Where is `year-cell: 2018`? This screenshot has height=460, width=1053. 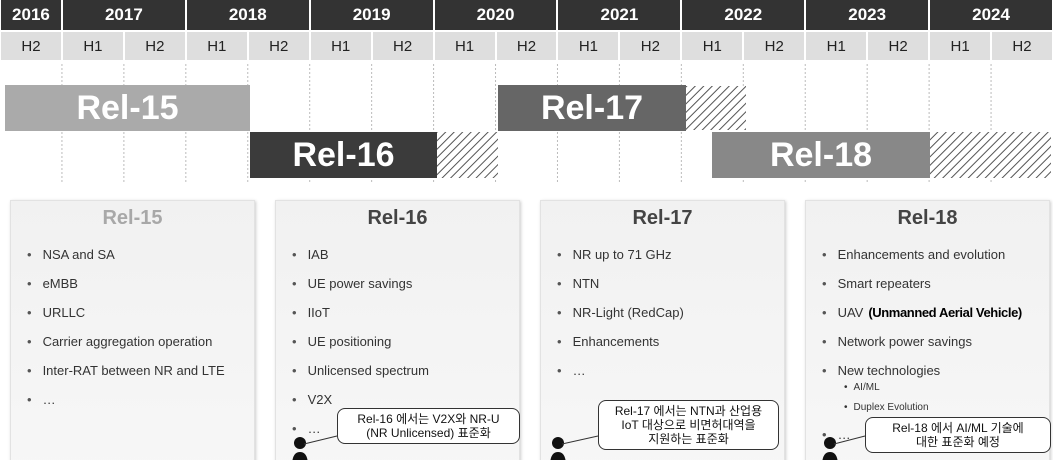 year-cell: 2018 is located at coordinates (247, 15).